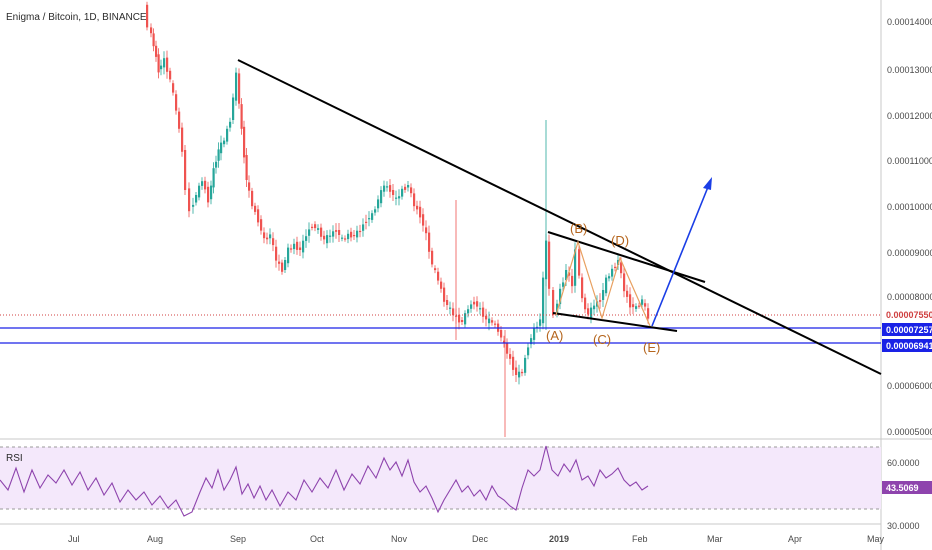 The height and width of the screenshot is (550, 932). I want to click on level-tag-upper-text: 0.00007257, so click(909, 330).